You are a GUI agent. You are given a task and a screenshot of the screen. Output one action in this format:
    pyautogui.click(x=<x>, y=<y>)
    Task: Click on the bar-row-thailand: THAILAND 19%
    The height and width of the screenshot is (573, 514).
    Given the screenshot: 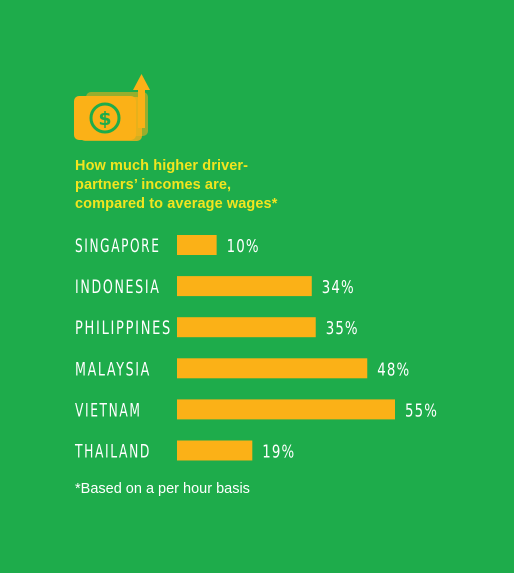 What is the action you would take?
    pyautogui.click(x=184, y=451)
    